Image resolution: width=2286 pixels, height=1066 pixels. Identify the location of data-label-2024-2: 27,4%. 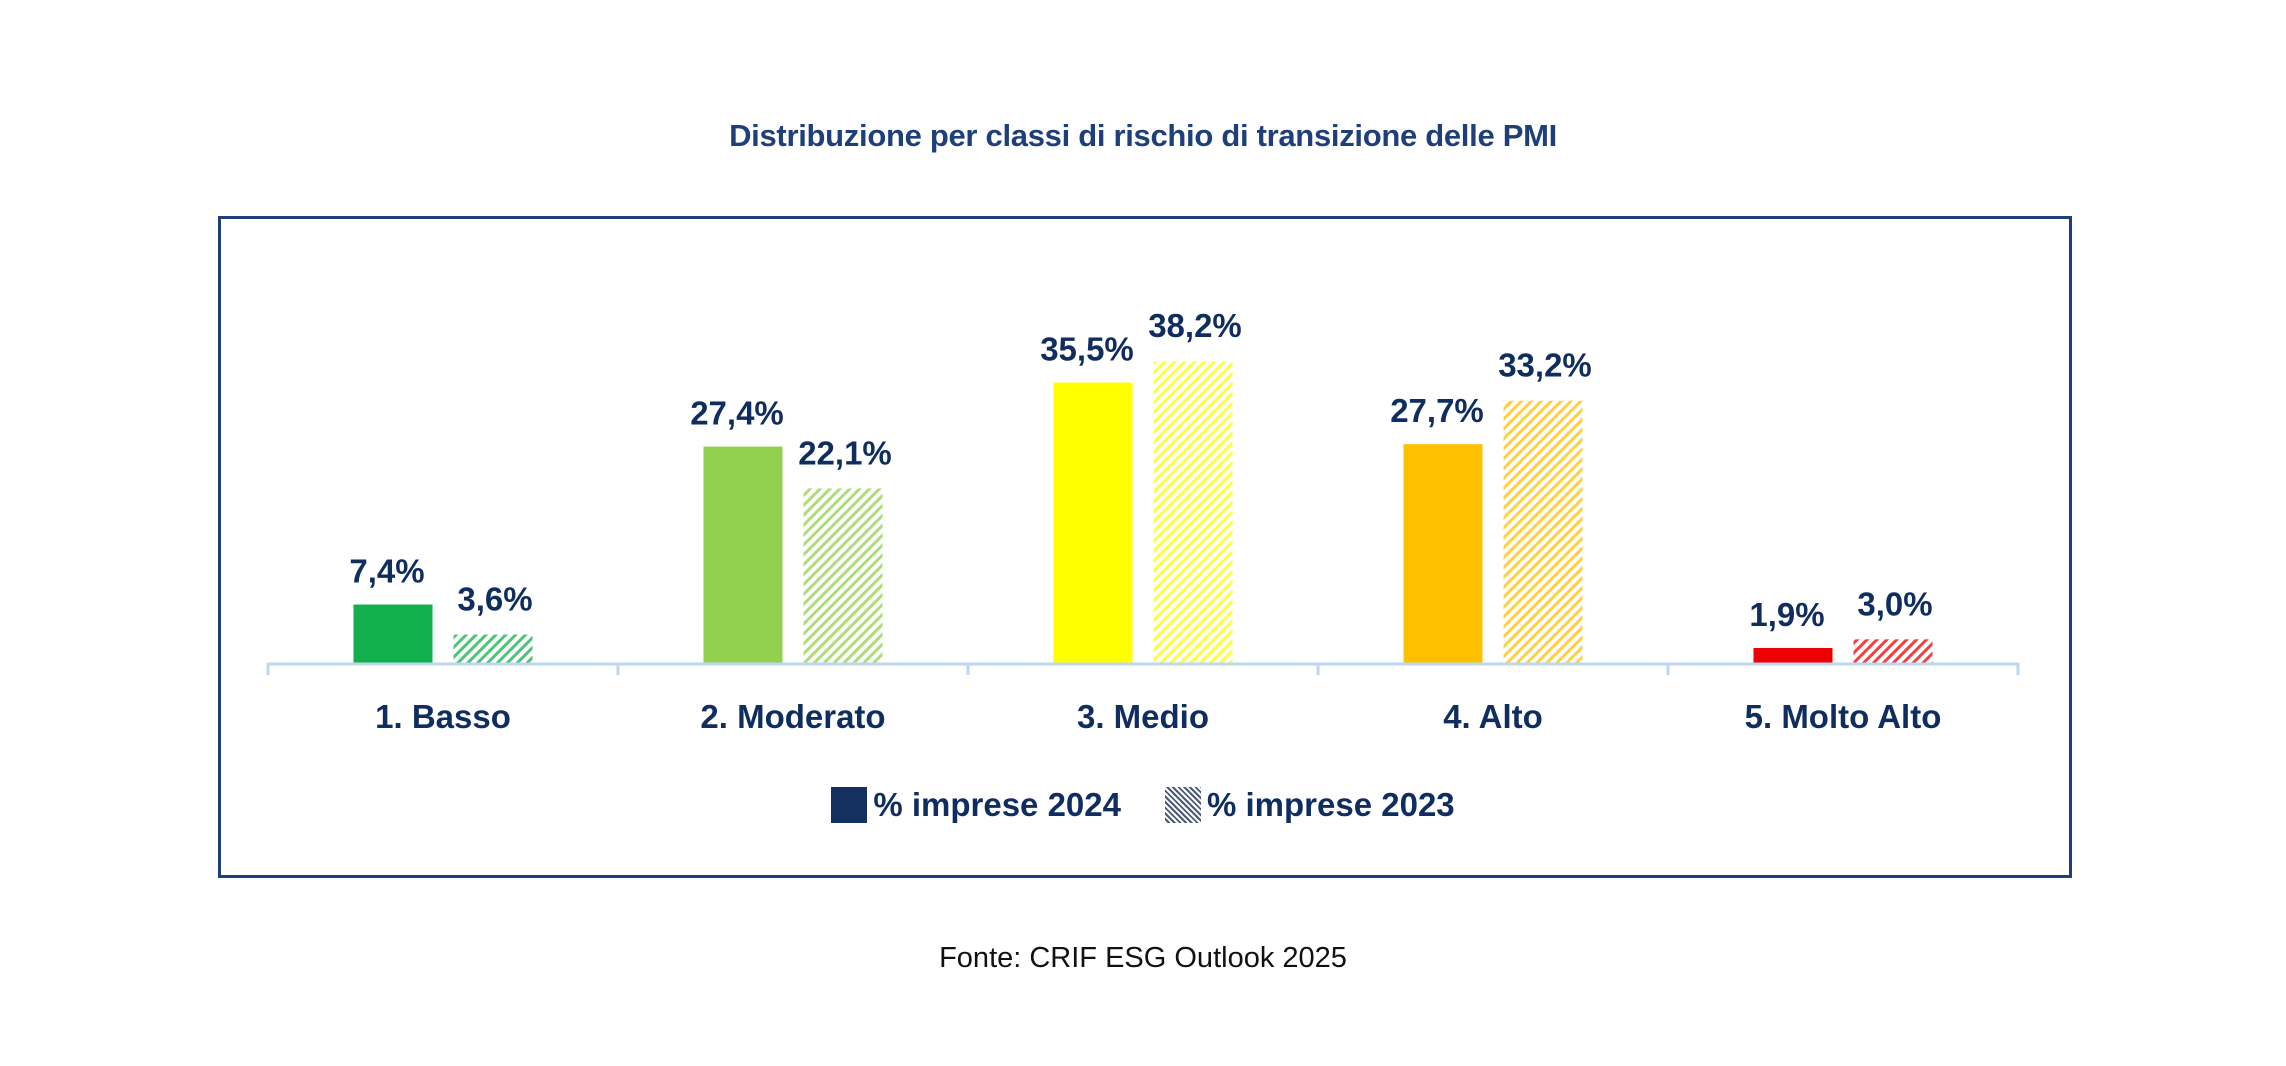
(737, 413).